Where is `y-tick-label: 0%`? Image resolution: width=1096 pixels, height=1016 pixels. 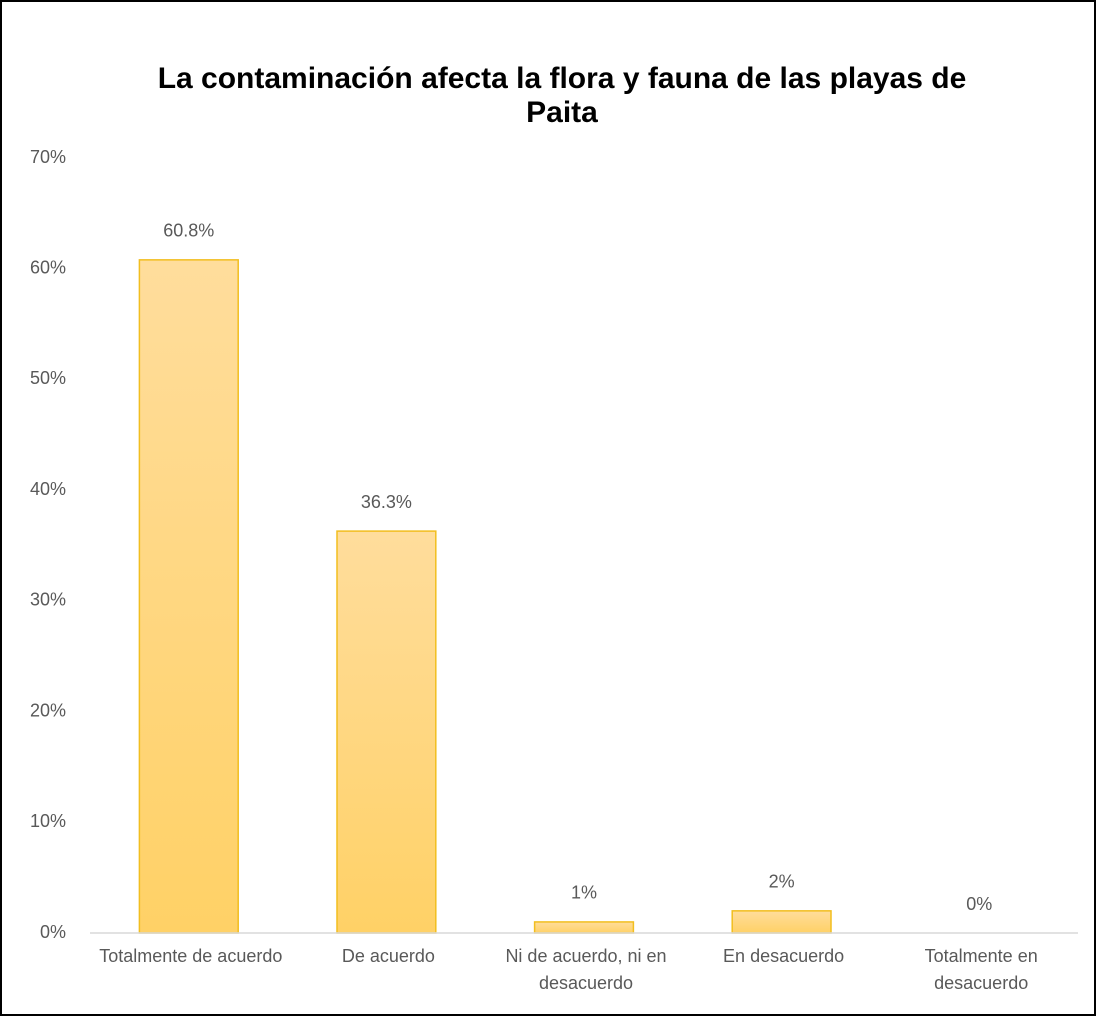 y-tick-label: 0% is located at coordinates (53, 932).